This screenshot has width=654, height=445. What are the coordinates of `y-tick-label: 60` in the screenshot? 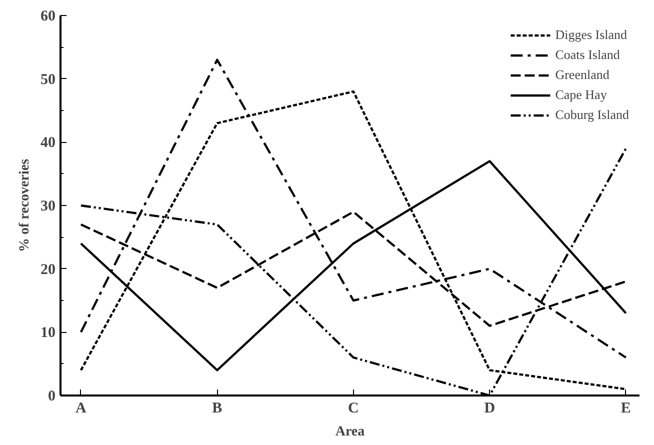 It's located at (48, 16).